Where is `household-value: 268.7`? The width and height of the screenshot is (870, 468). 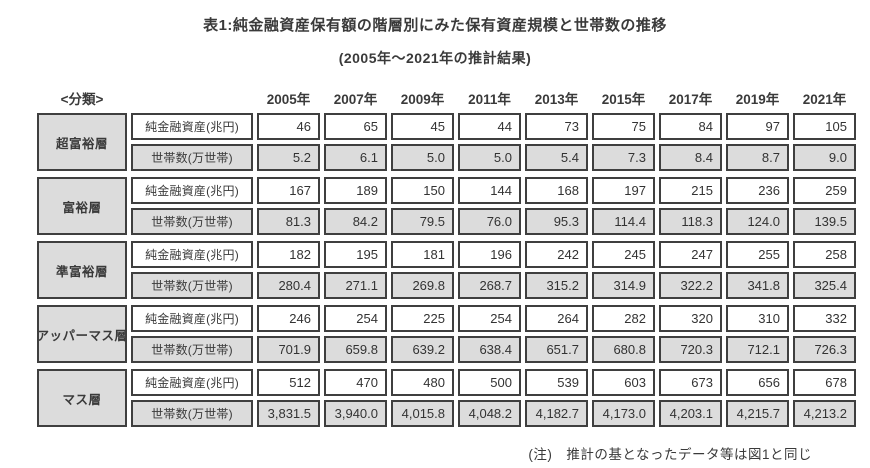
household-value: 268.7 is located at coordinates (489, 285).